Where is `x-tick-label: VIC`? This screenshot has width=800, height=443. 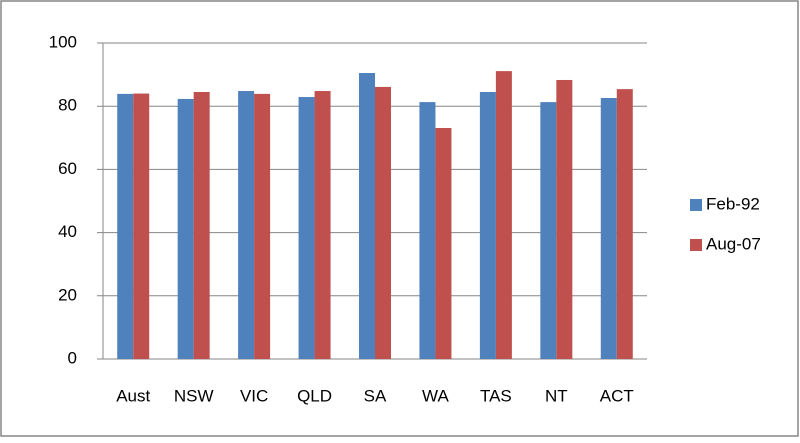
x-tick-label: VIC is located at coordinates (254, 395).